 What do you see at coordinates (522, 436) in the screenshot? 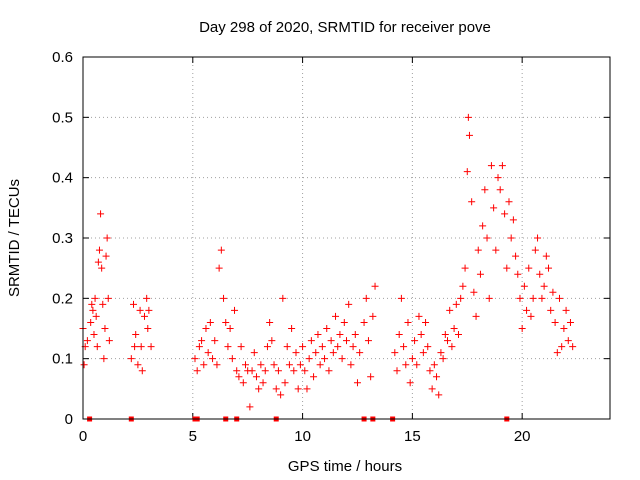
I see `x-tick-label: 20` at bounding box center [522, 436].